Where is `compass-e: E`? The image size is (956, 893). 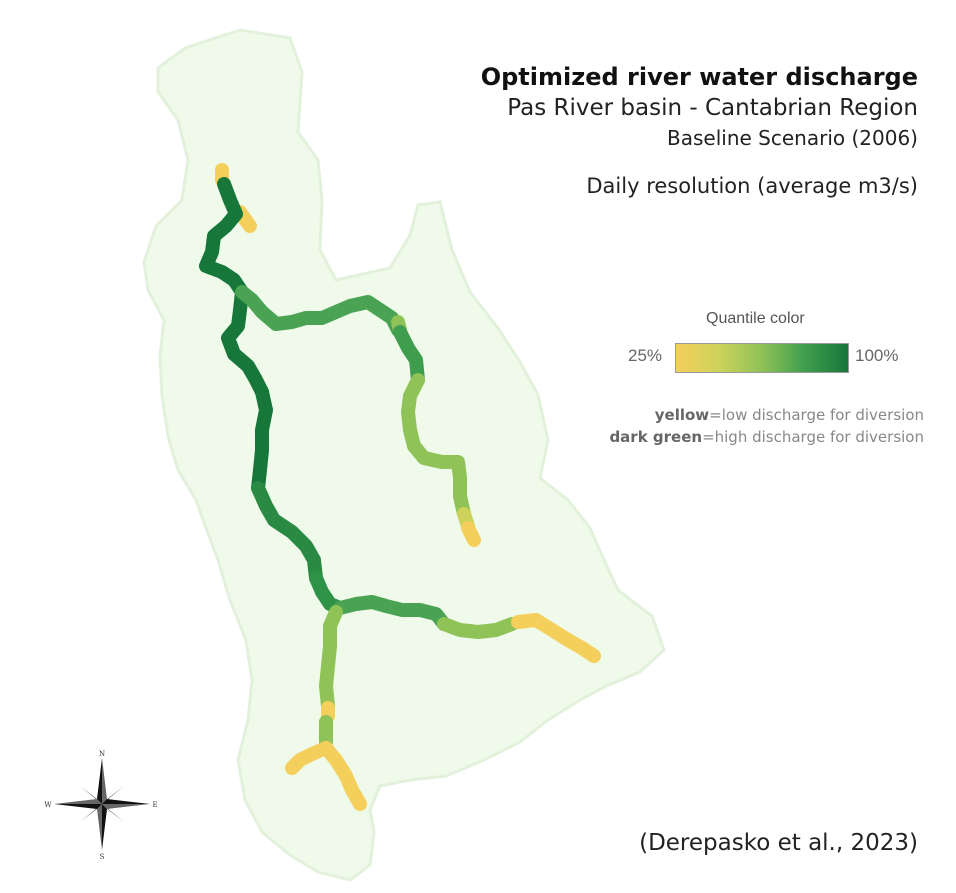 compass-e: E is located at coordinates (154, 805).